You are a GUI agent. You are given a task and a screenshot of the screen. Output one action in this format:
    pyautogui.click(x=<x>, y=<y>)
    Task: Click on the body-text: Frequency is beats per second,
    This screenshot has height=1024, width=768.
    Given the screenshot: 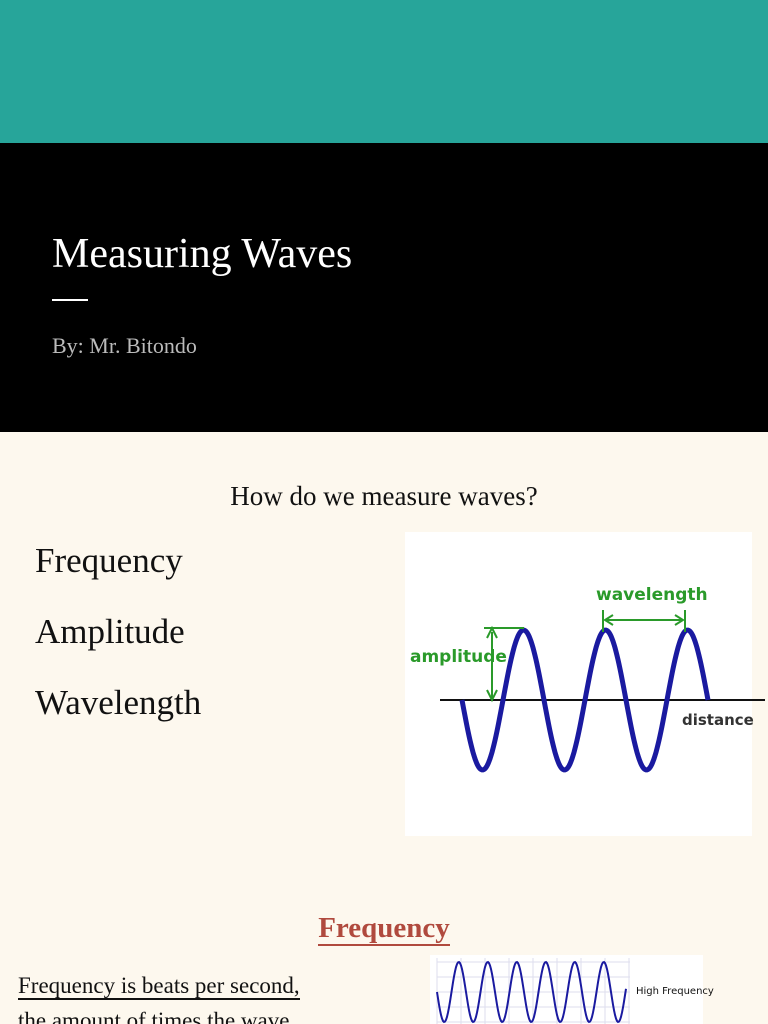 What is the action you would take?
    pyautogui.click(x=159, y=986)
    